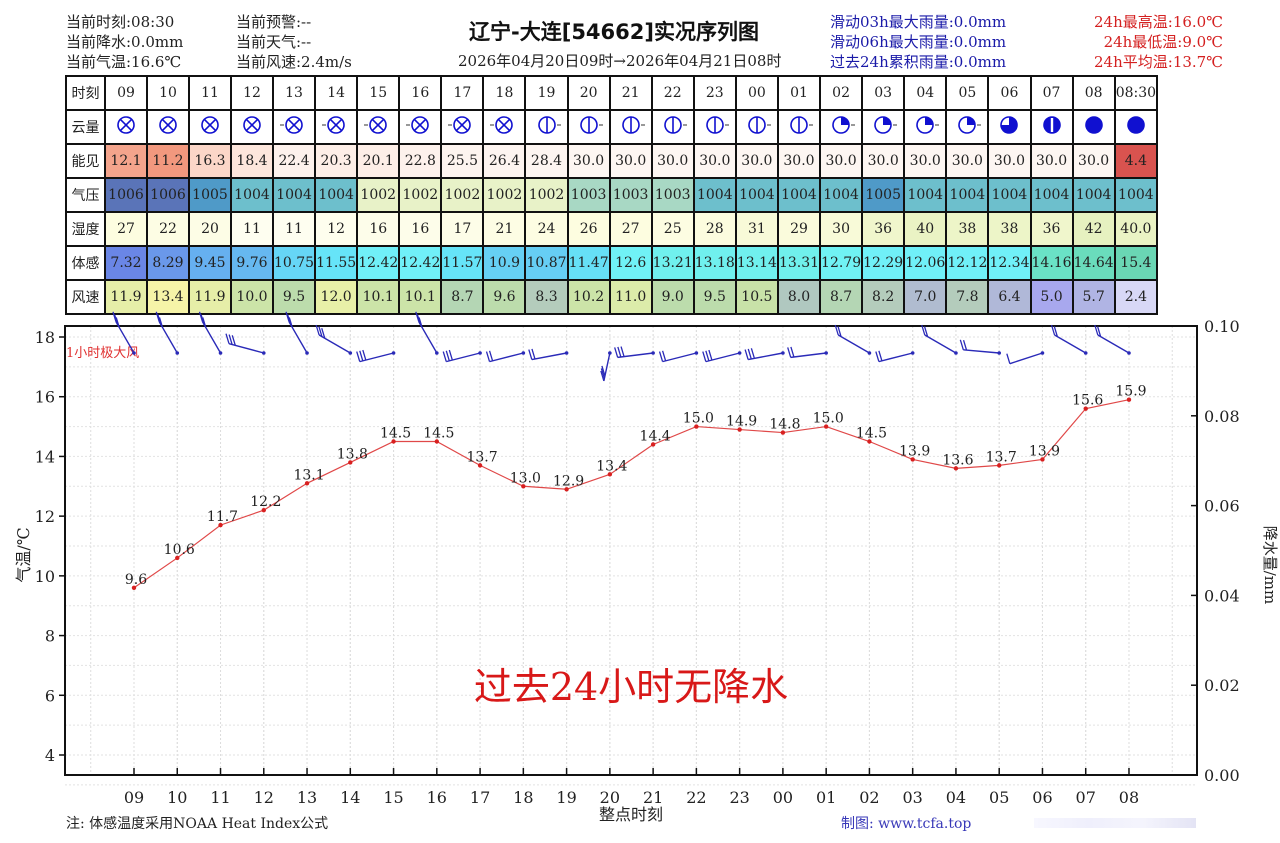 This screenshot has width=1280, height=843. I want to click on visibility-cell: 11.2, so click(168, 161).